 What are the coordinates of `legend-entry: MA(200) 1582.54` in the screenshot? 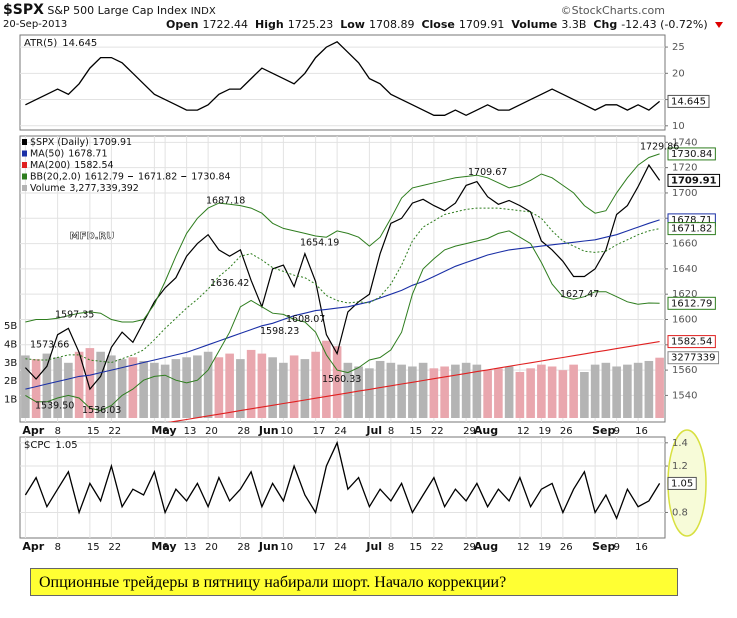 It's located at (72, 165).